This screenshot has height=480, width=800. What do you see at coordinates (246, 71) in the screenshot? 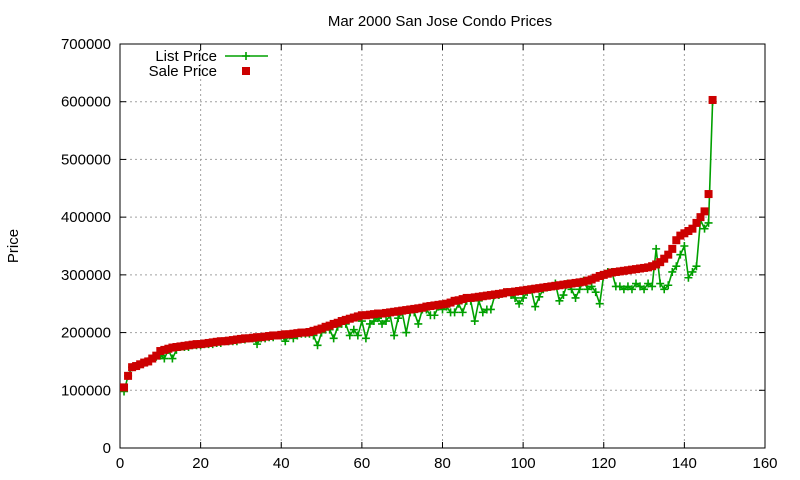
I see `legend-marker-sale-price` at bounding box center [246, 71].